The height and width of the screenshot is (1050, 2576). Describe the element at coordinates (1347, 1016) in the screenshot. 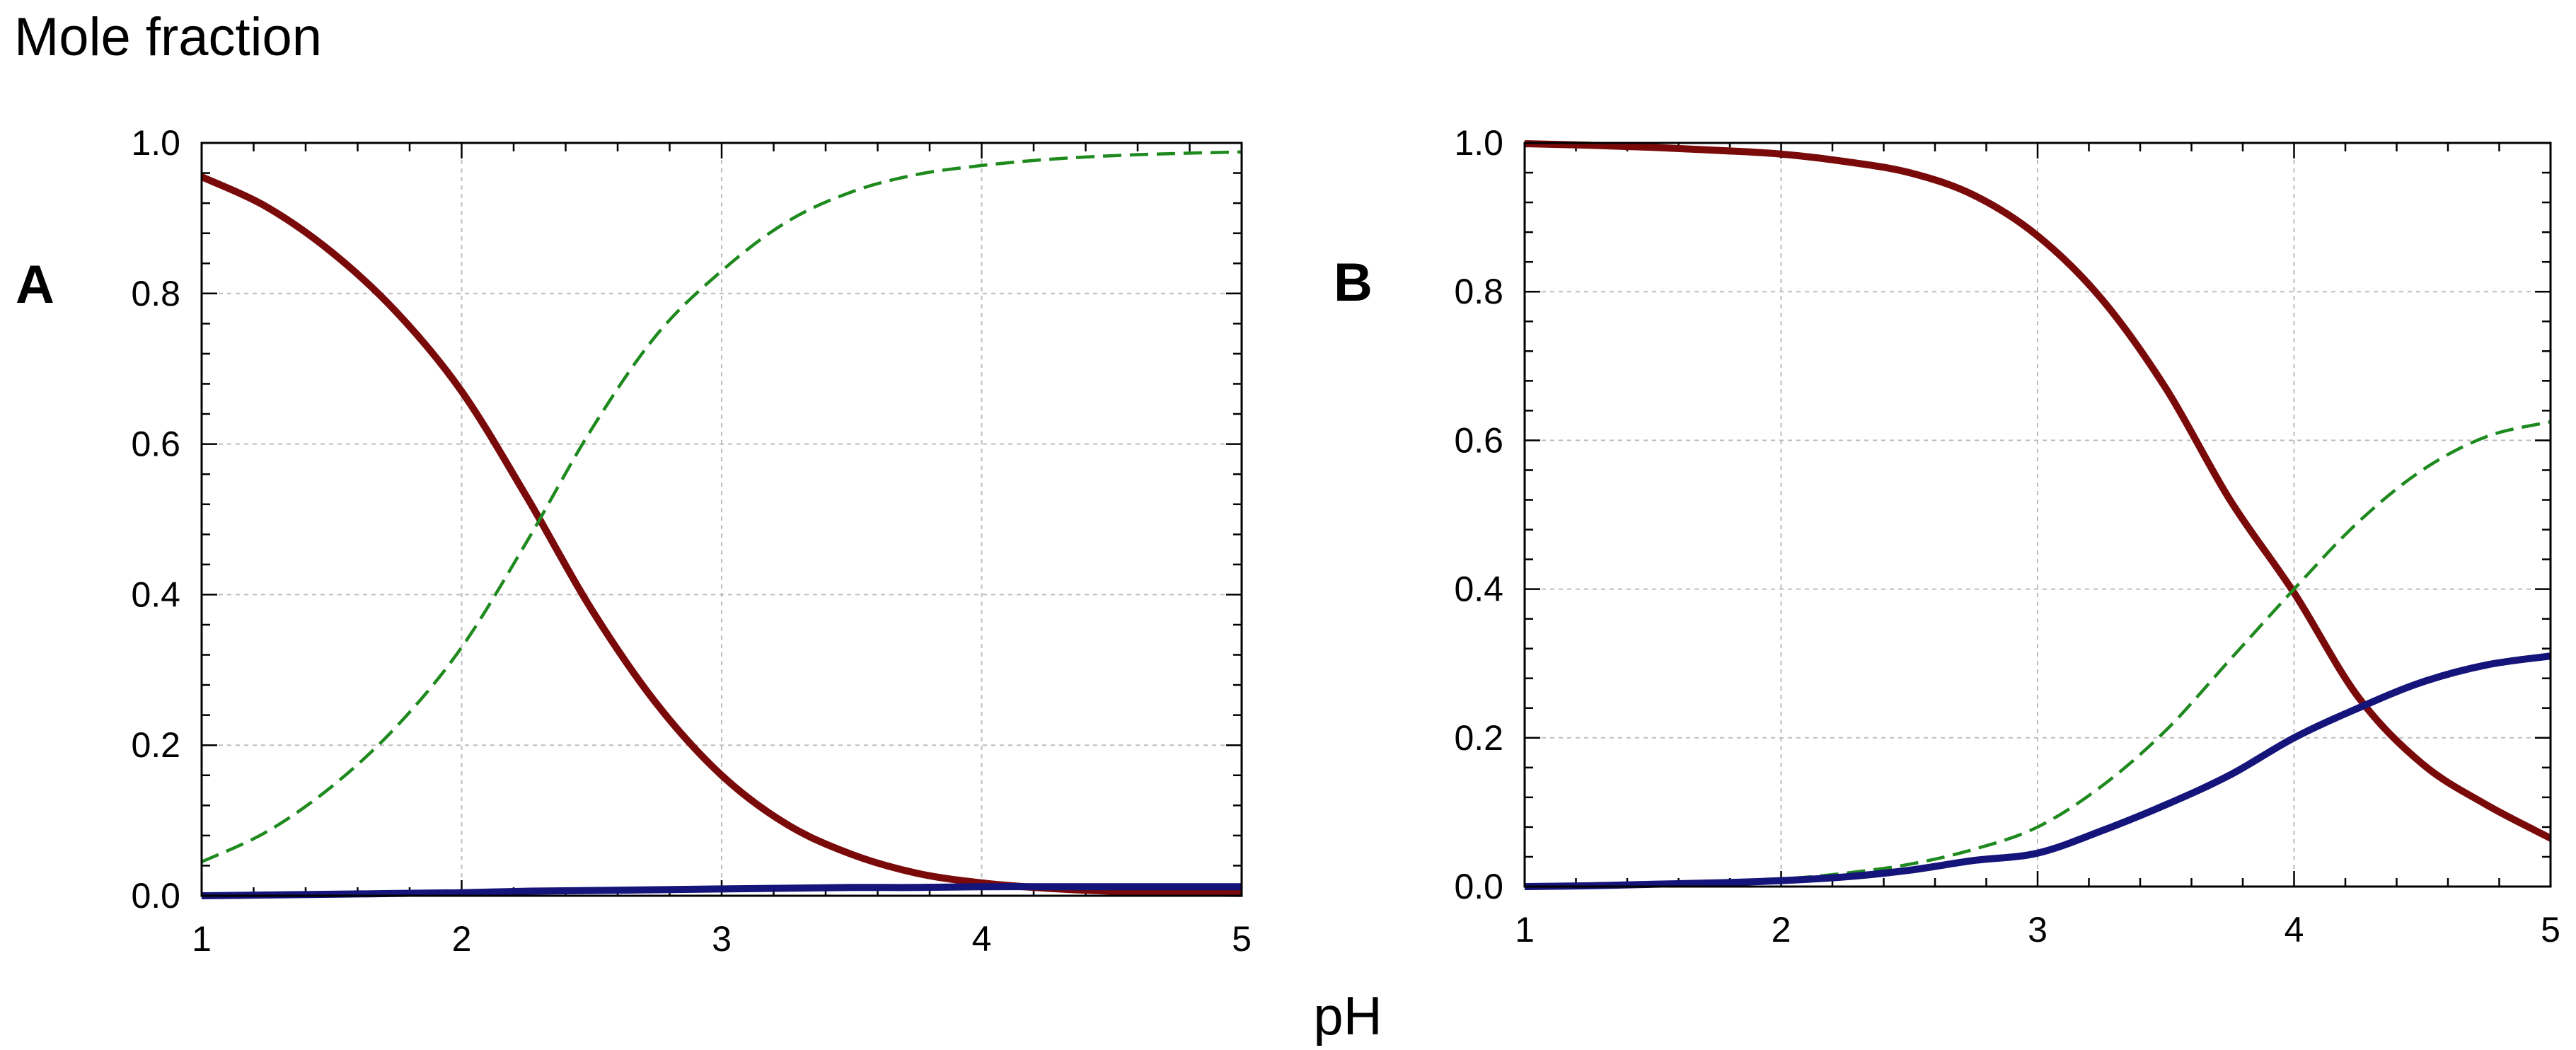

I see `x-axis-title: pH` at that location.